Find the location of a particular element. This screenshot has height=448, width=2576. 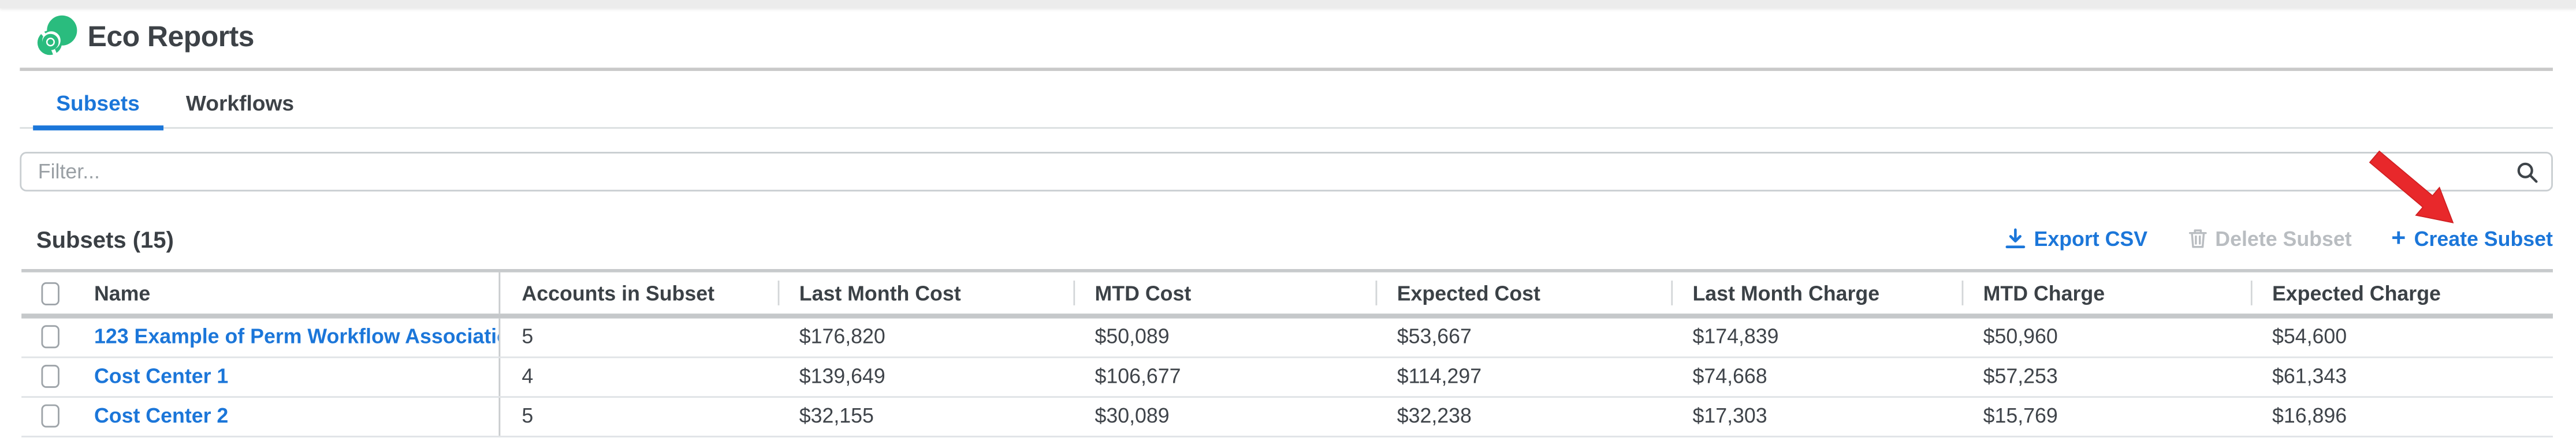

column-header-last-month-charge: Last Month Charge is located at coordinates (1816, 293).